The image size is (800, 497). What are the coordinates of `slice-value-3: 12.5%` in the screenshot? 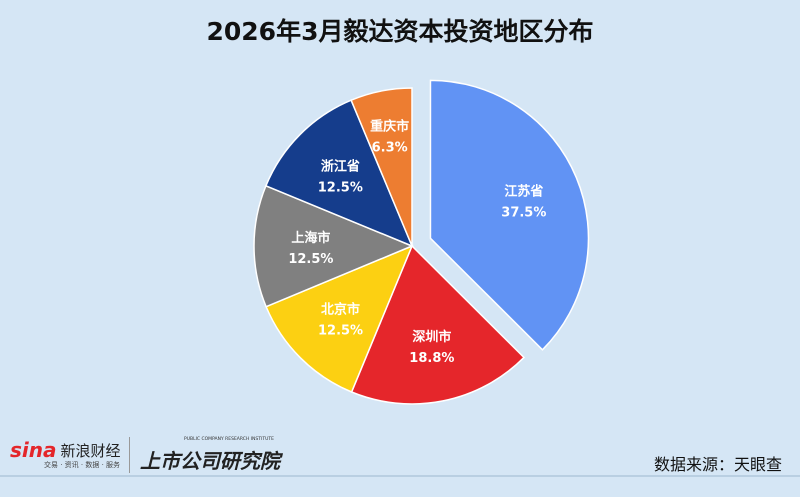 It's located at (310, 259).